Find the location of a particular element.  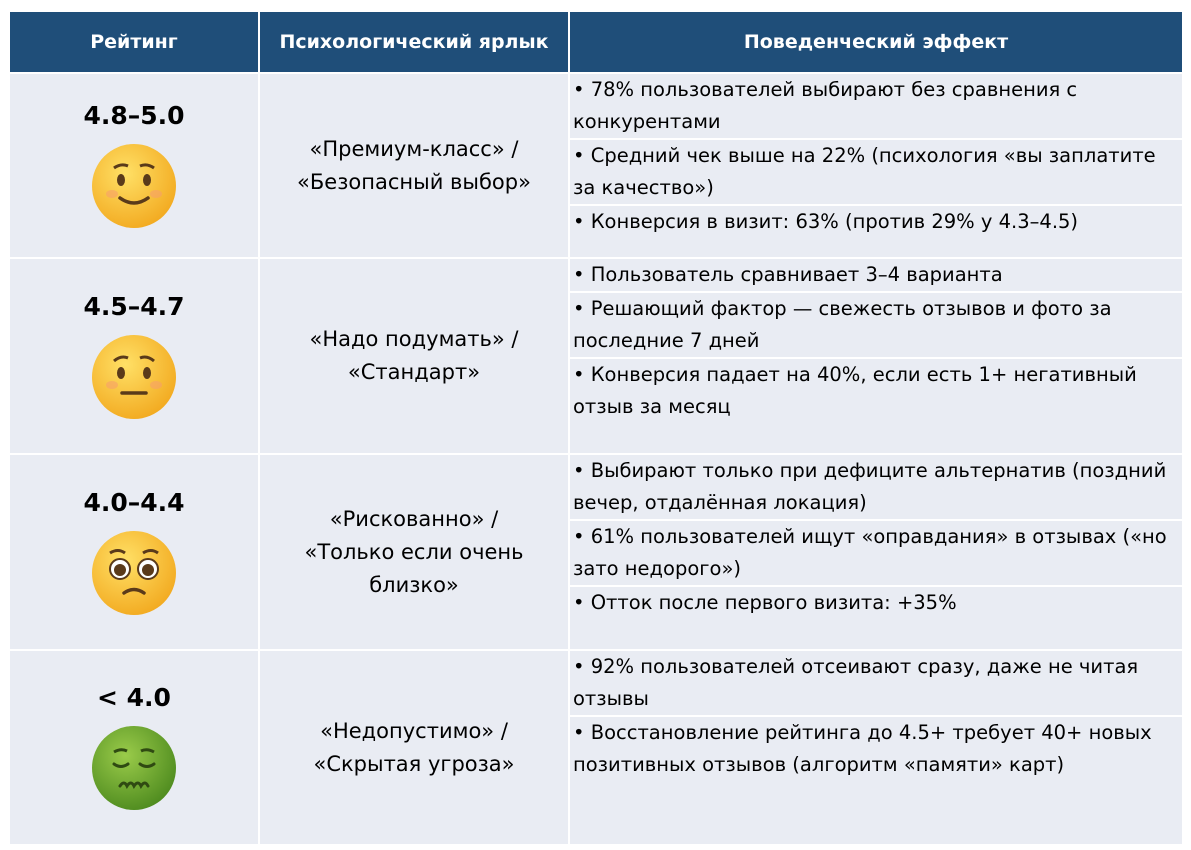

rating-cell: 4.8–5.0 is located at coordinates (134, 165).